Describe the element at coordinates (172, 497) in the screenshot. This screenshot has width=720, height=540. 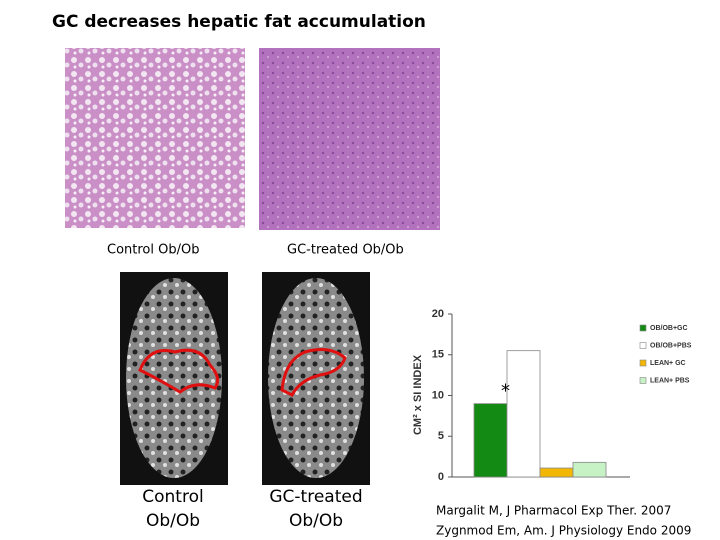
I see `mri-caption: Control` at that location.